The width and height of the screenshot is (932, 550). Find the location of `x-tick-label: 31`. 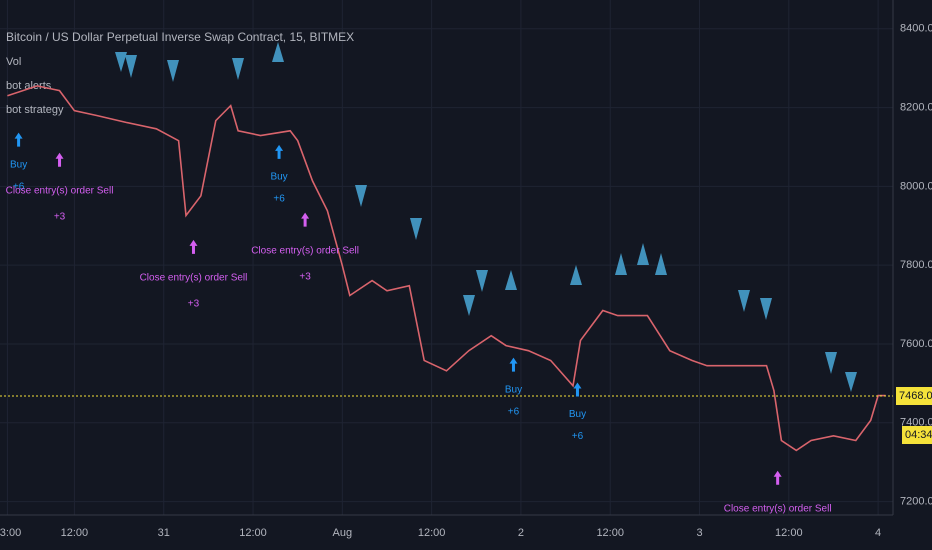

x-tick-label: 31 is located at coordinates (164, 533).